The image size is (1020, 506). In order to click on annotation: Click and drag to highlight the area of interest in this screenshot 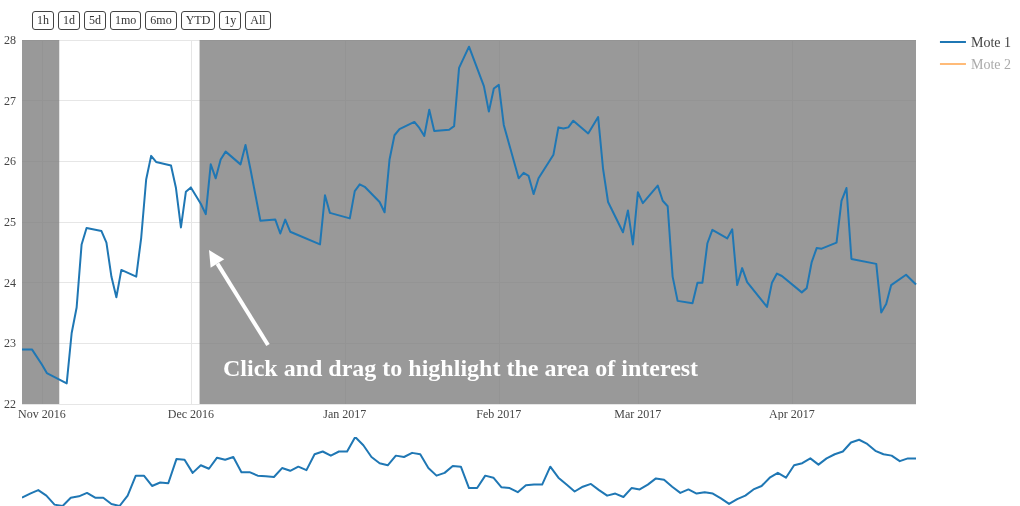, I will do `click(461, 368)`.